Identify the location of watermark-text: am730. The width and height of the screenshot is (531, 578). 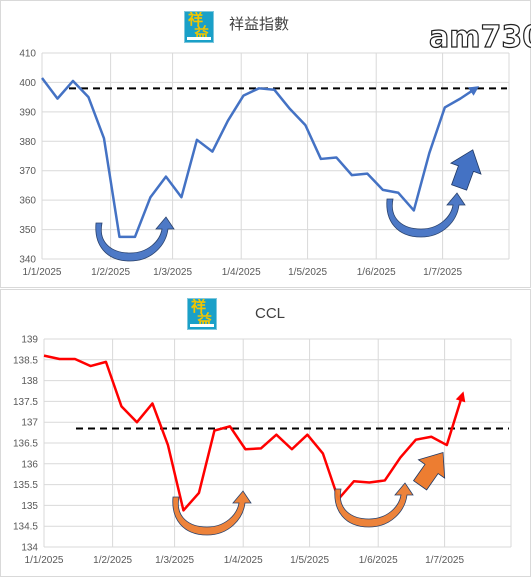
(480, 36).